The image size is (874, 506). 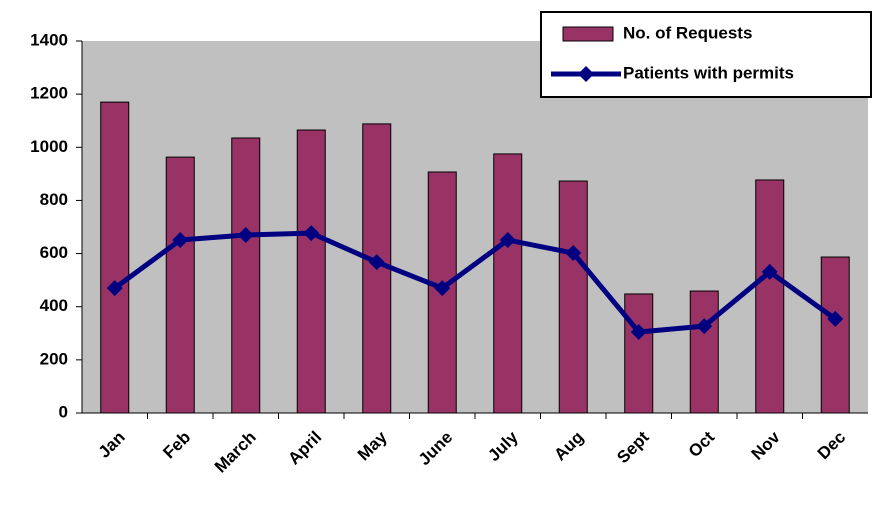 I want to click on y-tick-label: 0, so click(x=63, y=411).